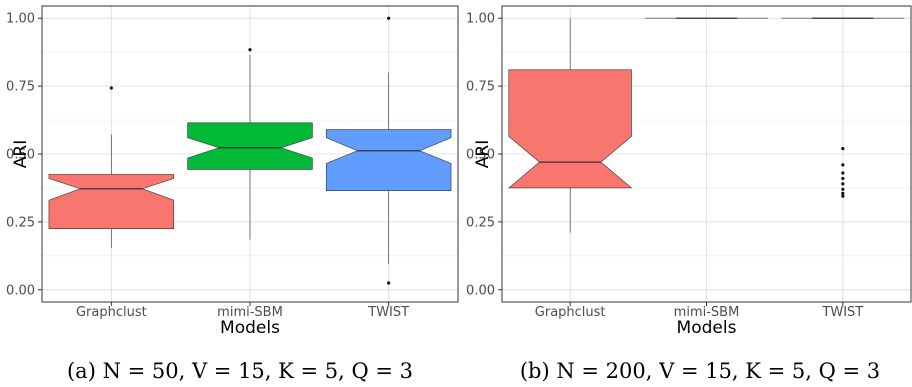  Describe the element at coordinates (240, 371) in the screenshot. I see `figure-caption: (a) N = 50, V = 15, K = 5, Q = 3` at that location.